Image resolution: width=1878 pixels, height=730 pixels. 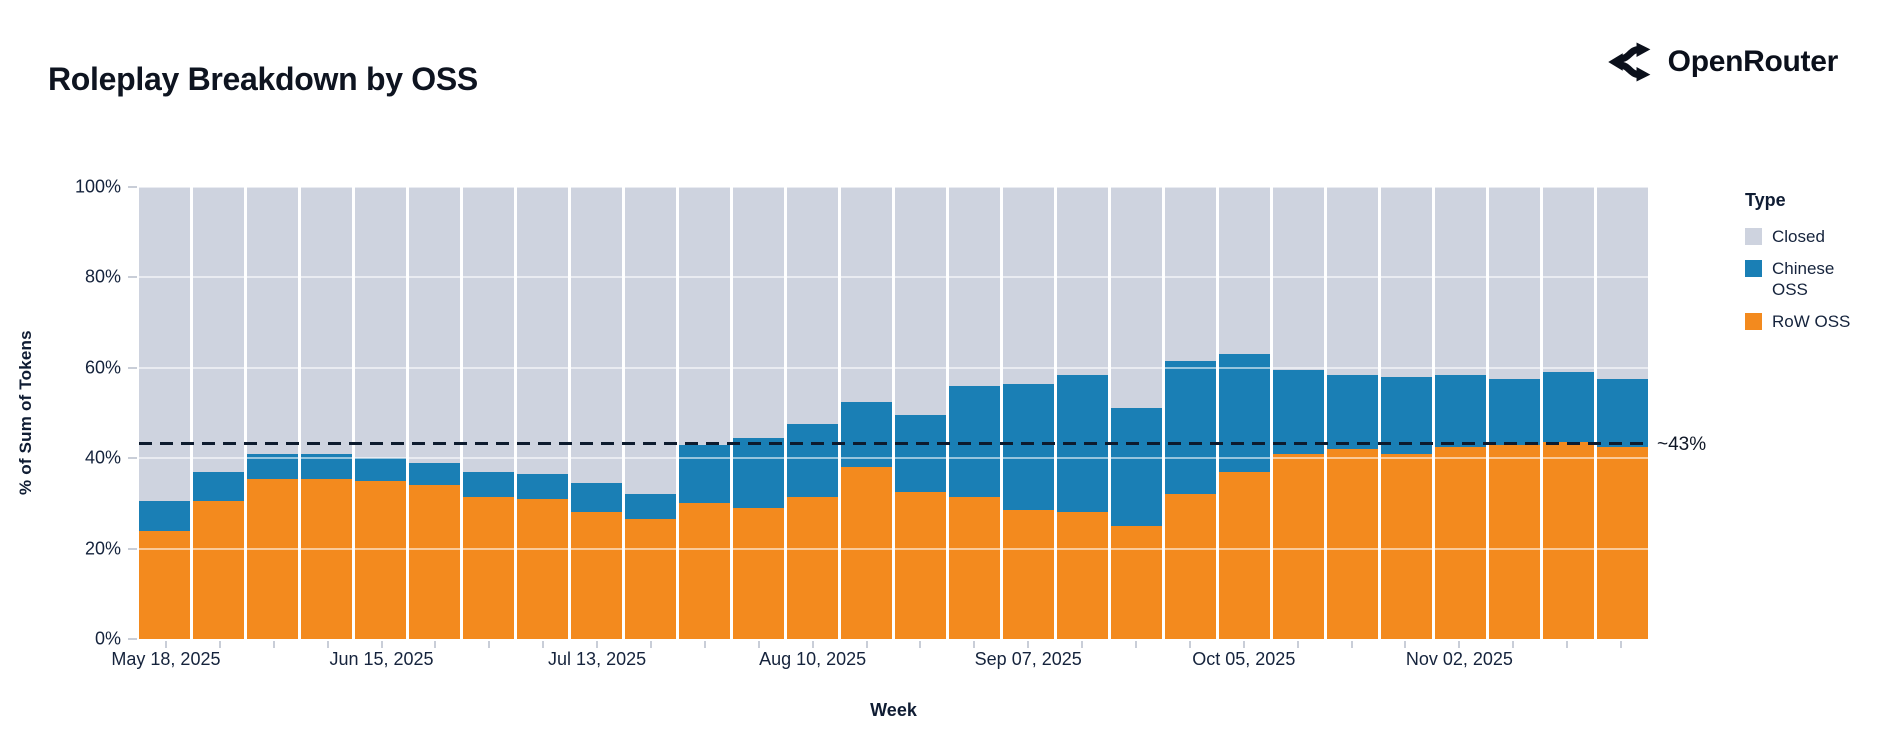 What do you see at coordinates (381, 659) in the screenshot?
I see `x-tick-label: Jun 15, 2025` at bounding box center [381, 659].